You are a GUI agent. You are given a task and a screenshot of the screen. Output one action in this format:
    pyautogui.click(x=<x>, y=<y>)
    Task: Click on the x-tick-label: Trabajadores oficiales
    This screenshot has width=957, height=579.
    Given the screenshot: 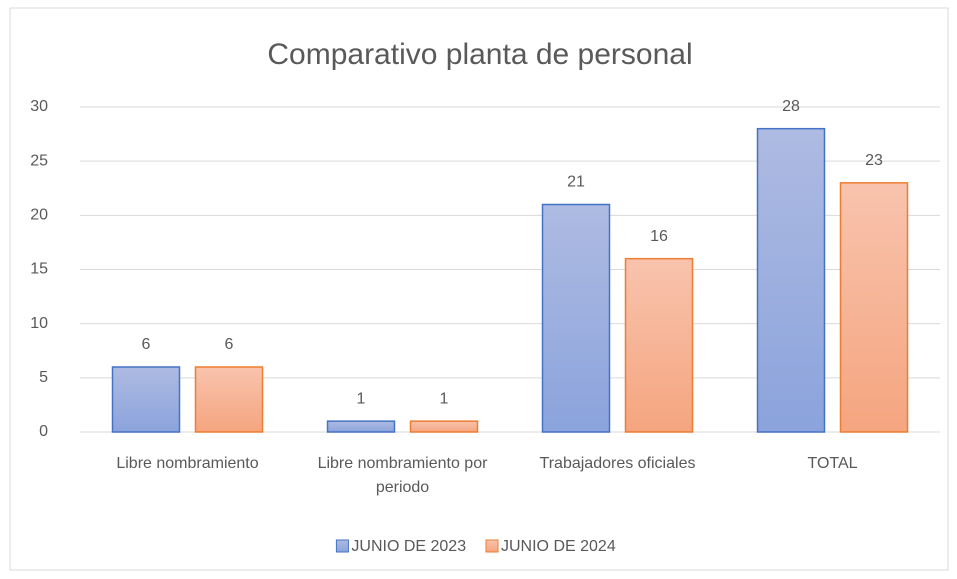 What is the action you would take?
    pyautogui.click(x=617, y=463)
    